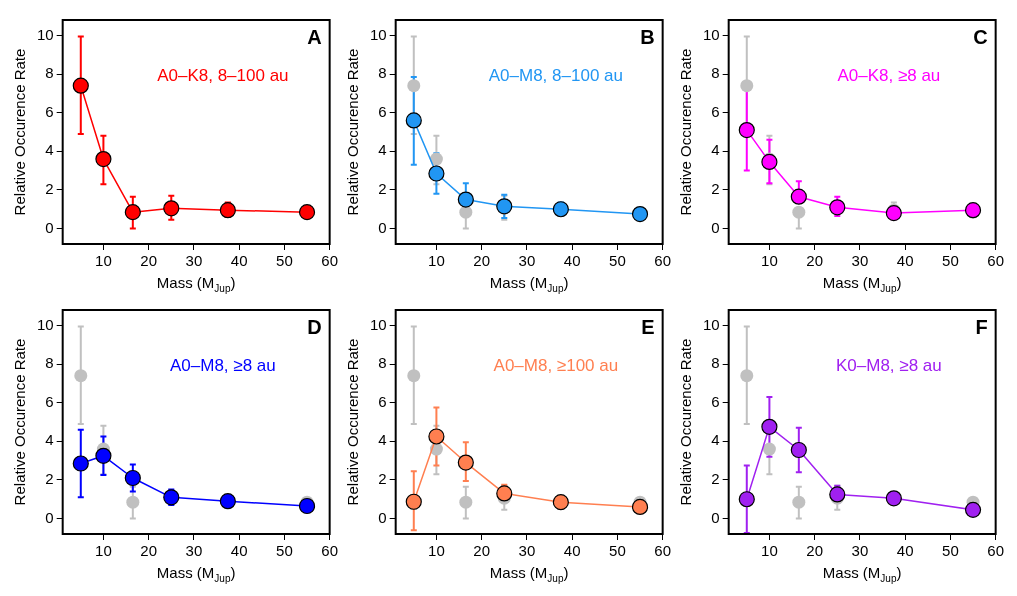  Describe the element at coordinates (981, 326) in the screenshot. I see `annotation: F` at that location.